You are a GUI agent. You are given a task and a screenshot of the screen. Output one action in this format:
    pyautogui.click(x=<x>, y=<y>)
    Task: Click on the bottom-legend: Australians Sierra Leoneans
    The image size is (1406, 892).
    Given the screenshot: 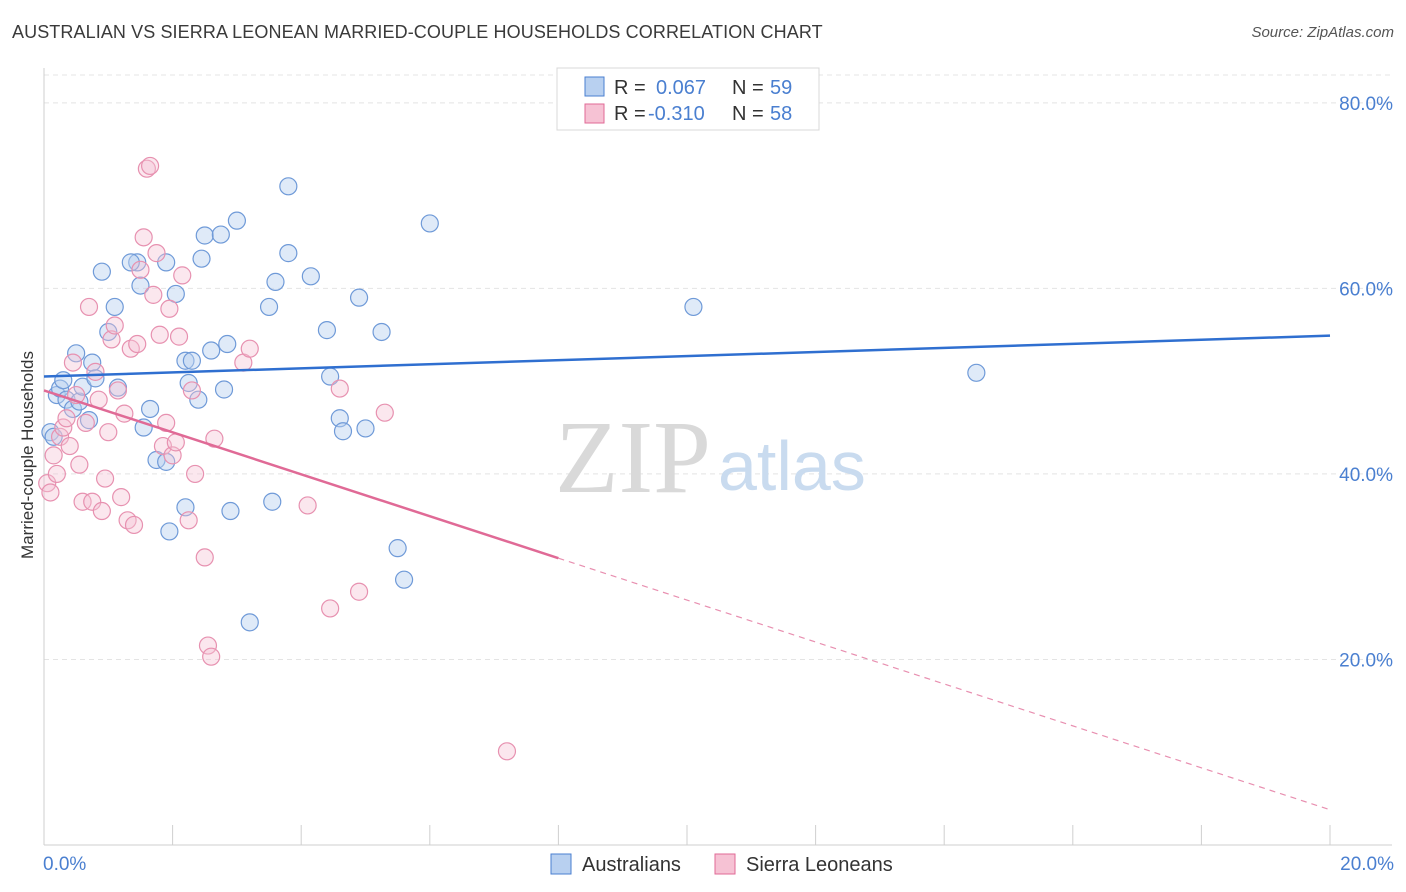 What is the action you would take?
    pyautogui.click(x=721, y=864)
    